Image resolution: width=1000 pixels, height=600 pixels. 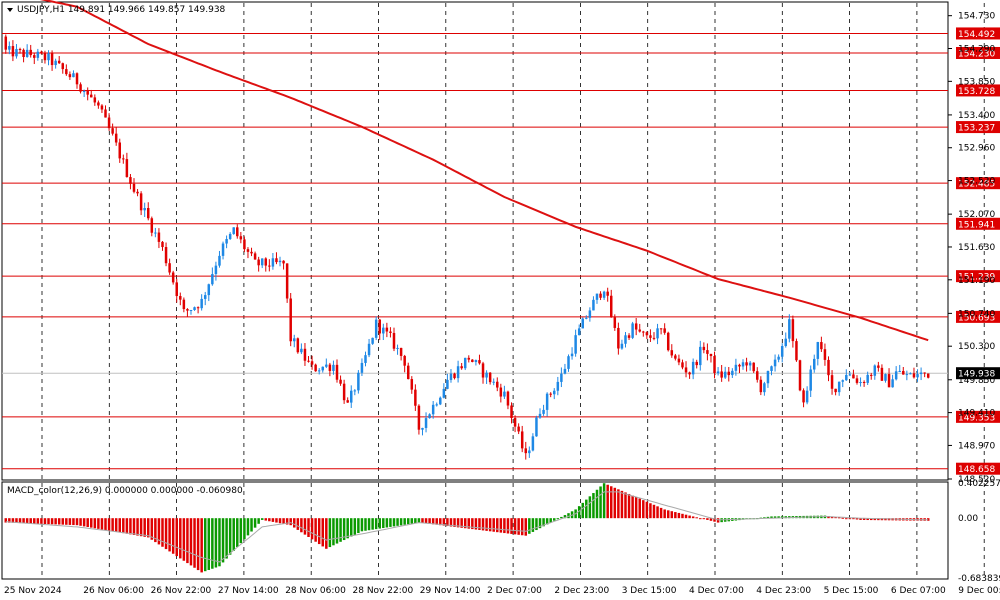 What do you see at coordinates (383, 591) in the screenshot?
I see `time-label: 28 Nov 22:00` at bounding box center [383, 591].